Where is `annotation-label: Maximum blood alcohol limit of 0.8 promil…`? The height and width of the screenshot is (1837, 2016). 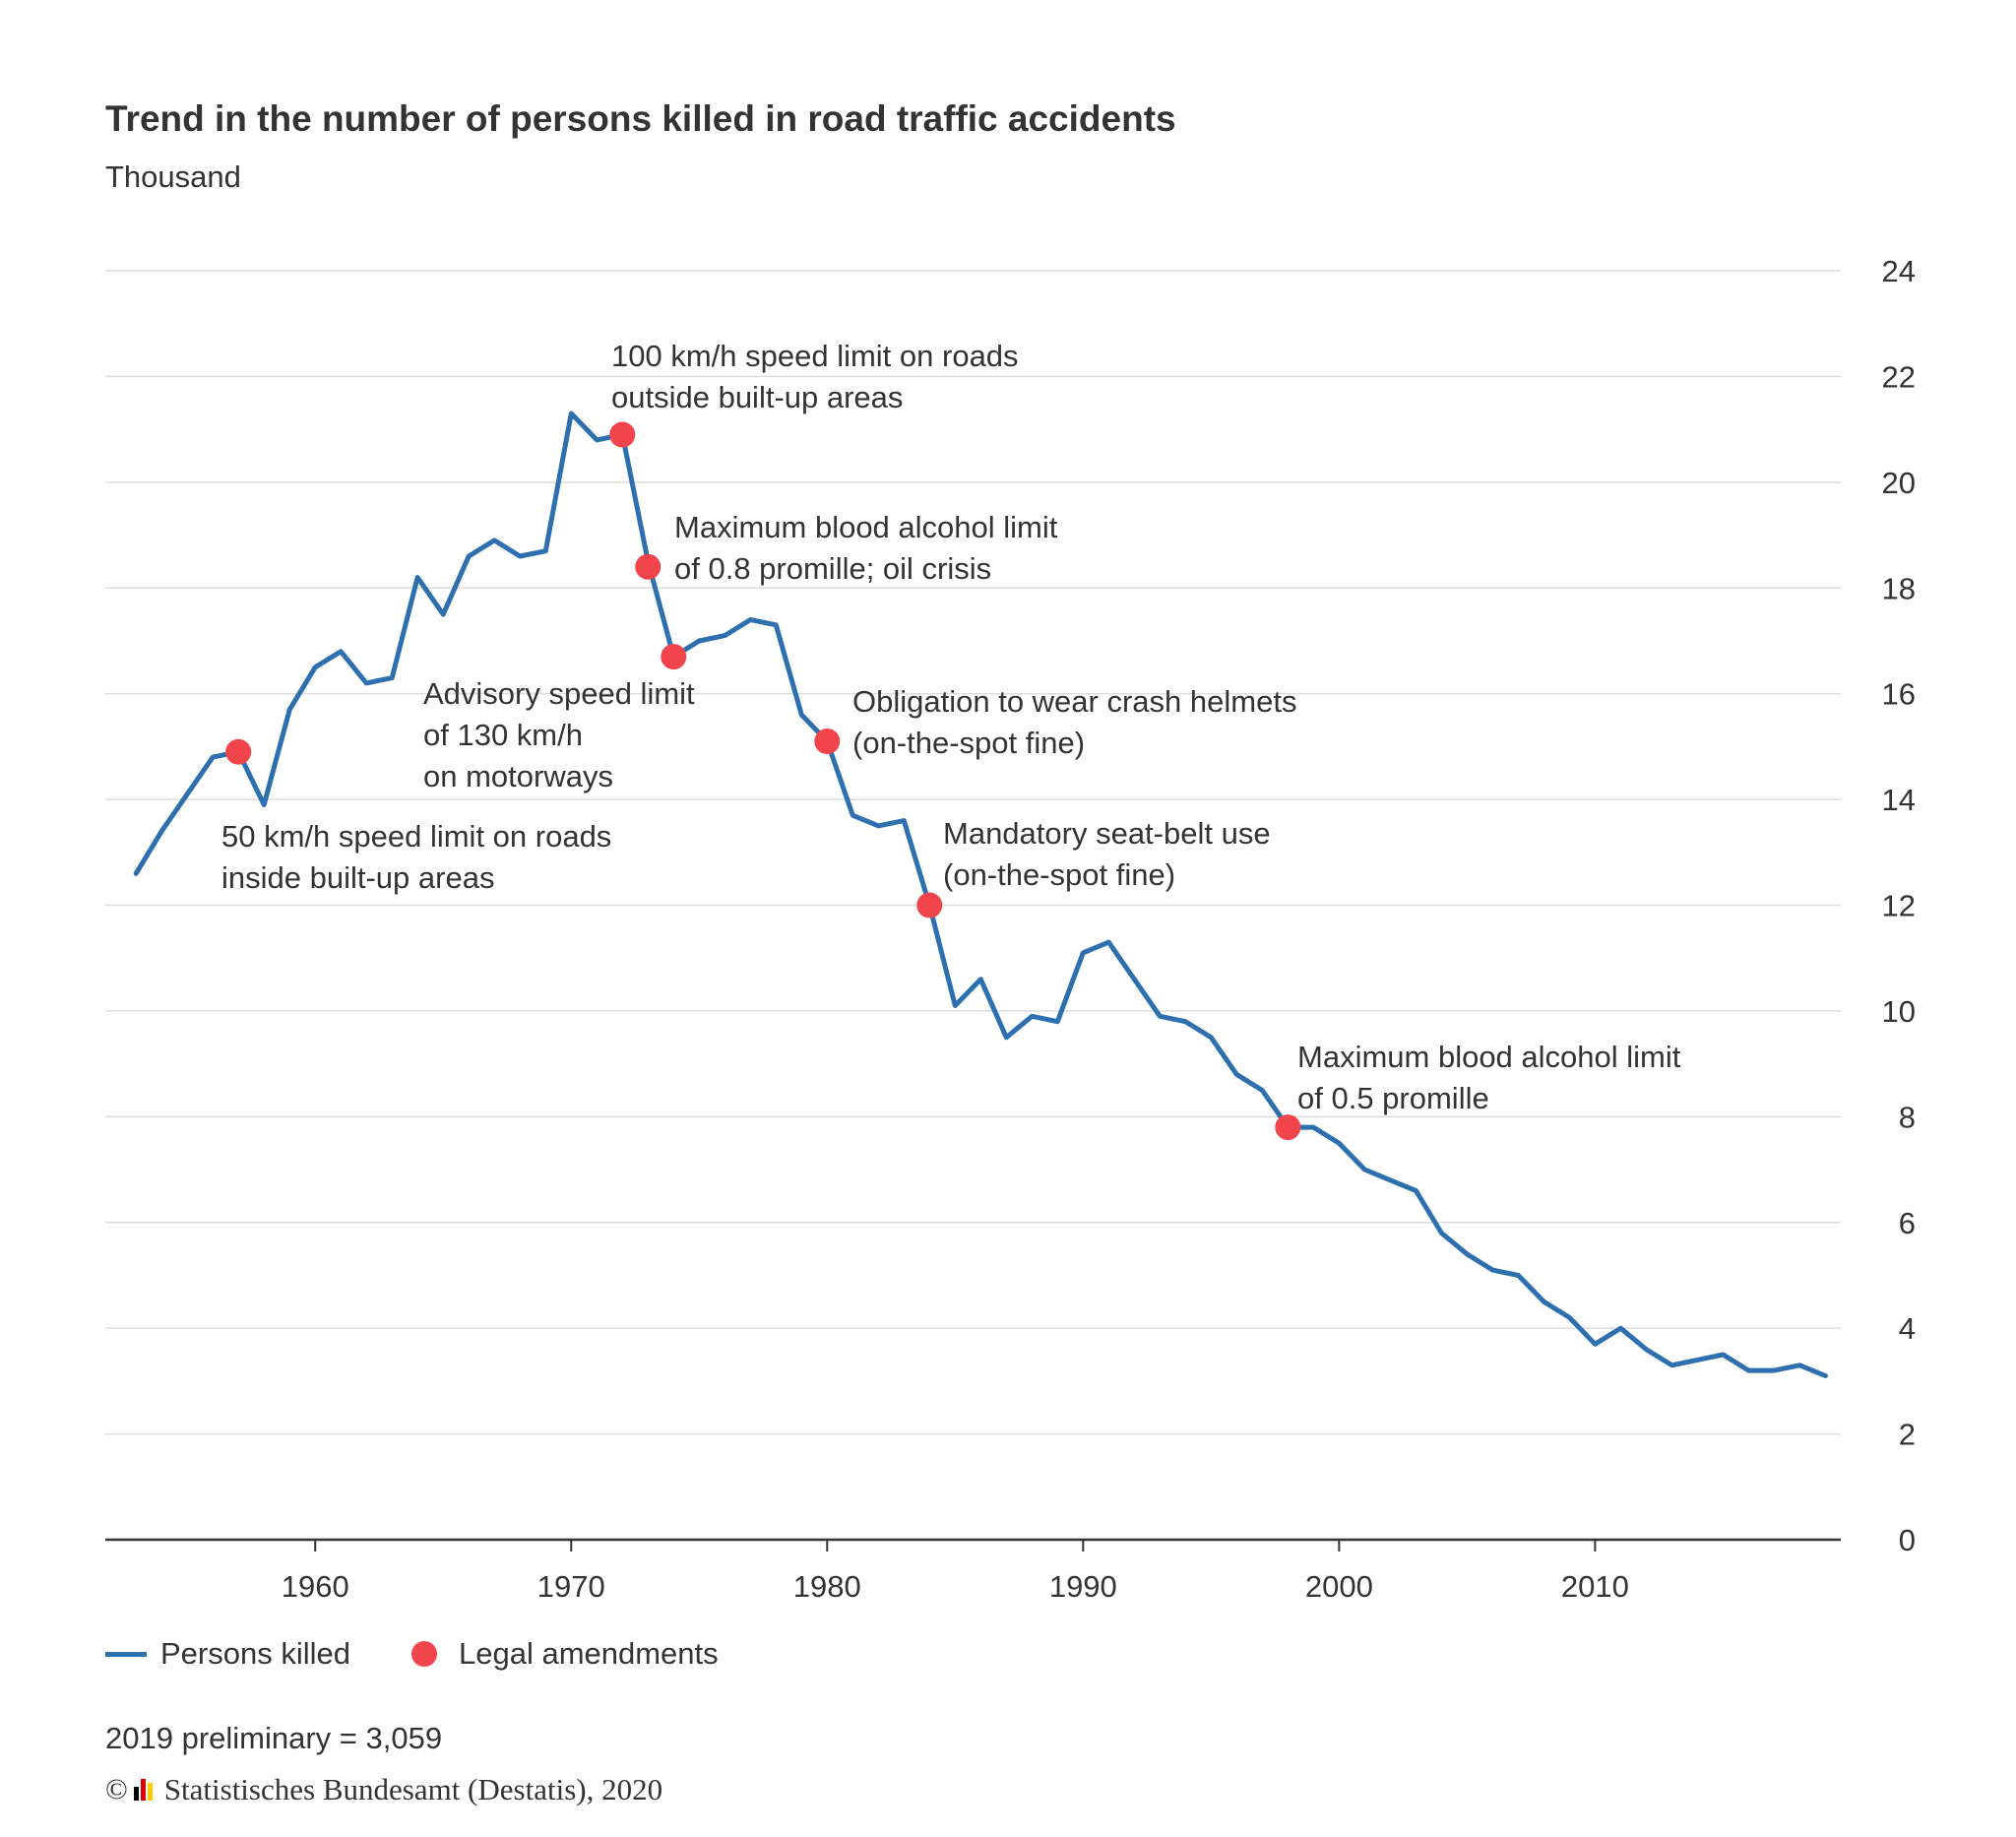 annotation-label: Maximum blood alcohol limit of 0.8 promil… is located at coordinates (866, 548).